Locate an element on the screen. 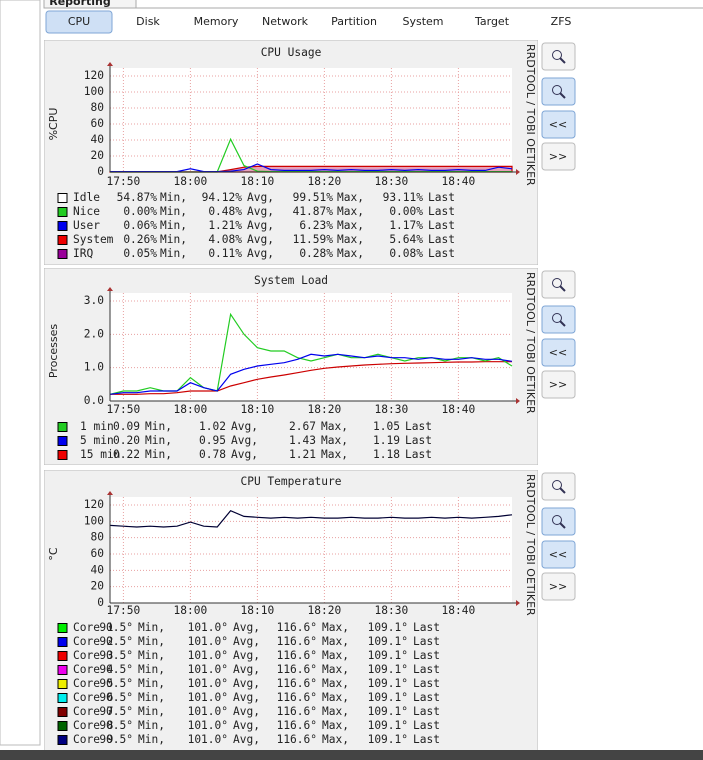  y-tick-label: 100 is located at coordinates (94, 520).